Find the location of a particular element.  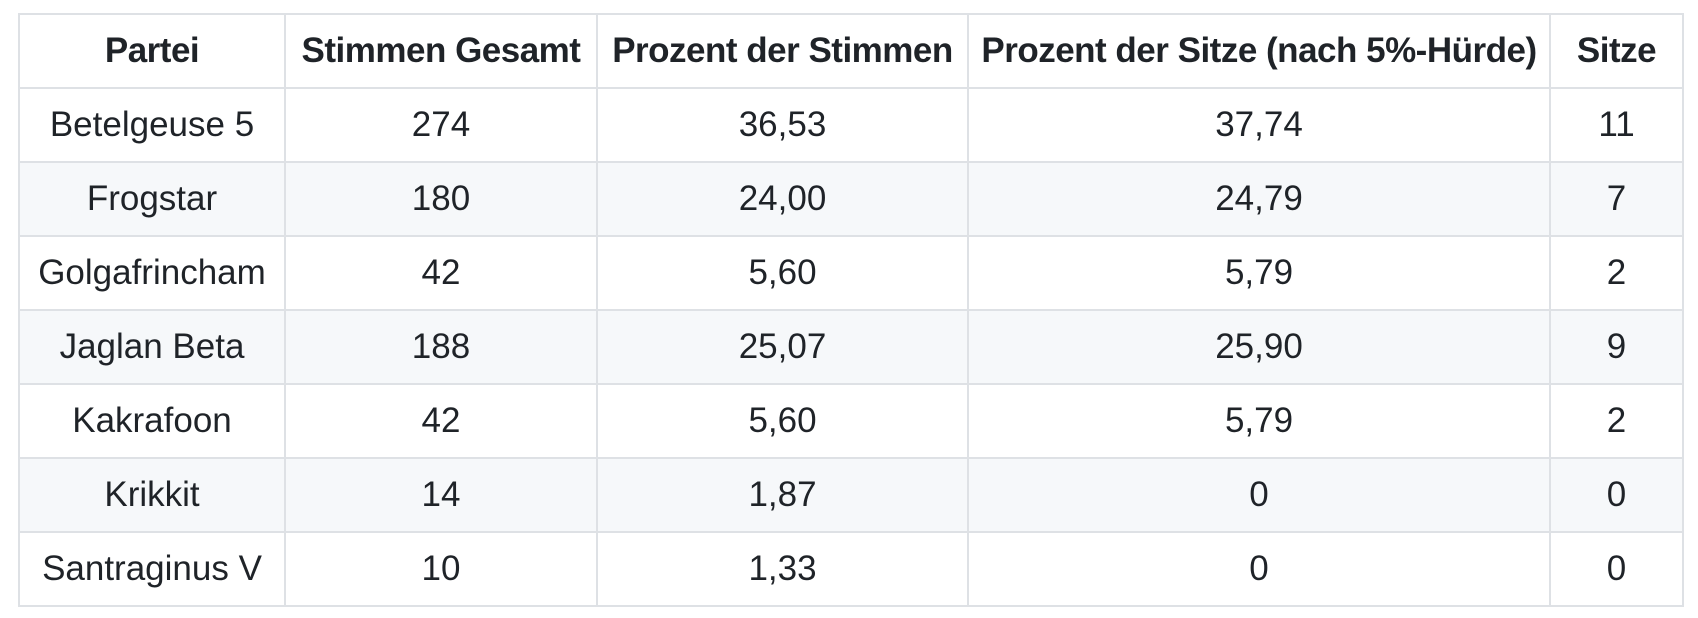

partei-cell: Kakrafoon is located at coordinates (152, 421).